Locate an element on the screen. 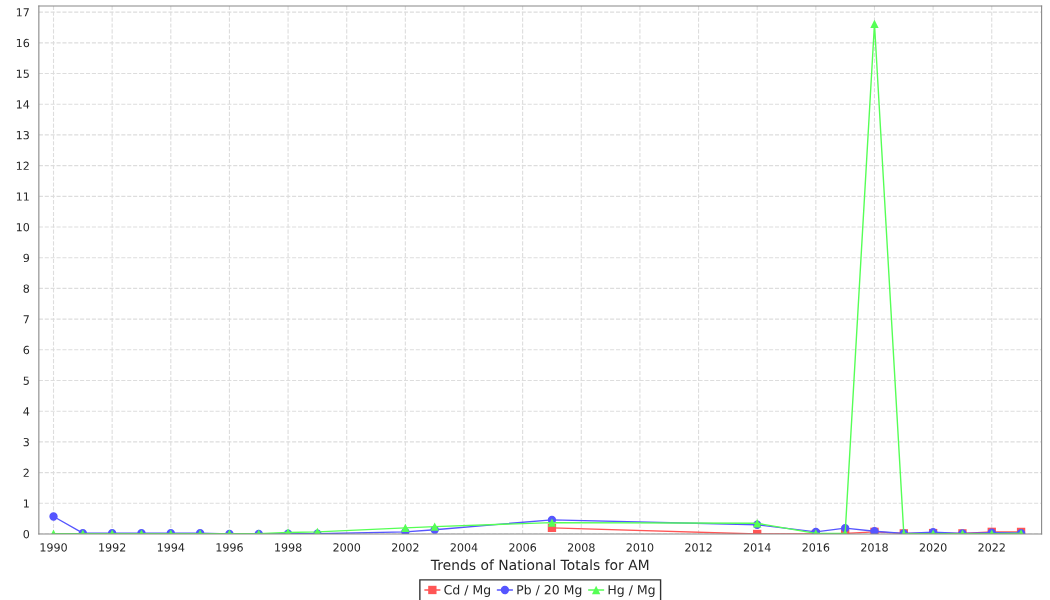  x-tick-label: 2000 is located at coordinates (347, 547).